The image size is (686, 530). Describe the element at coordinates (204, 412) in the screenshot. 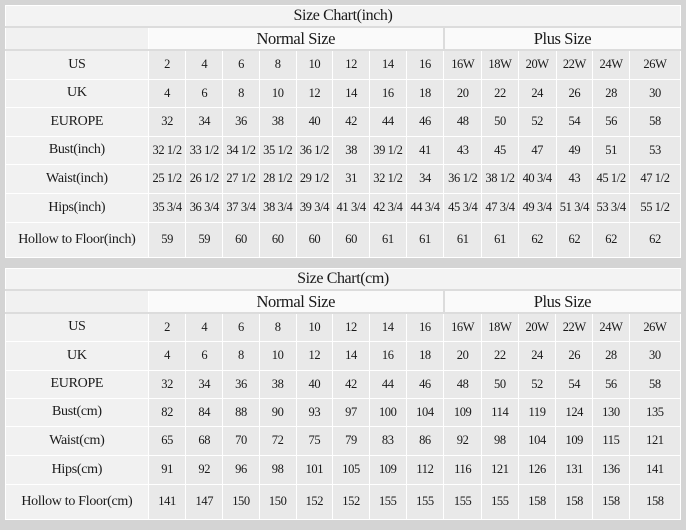

I see `size-cell: 84` at that location.